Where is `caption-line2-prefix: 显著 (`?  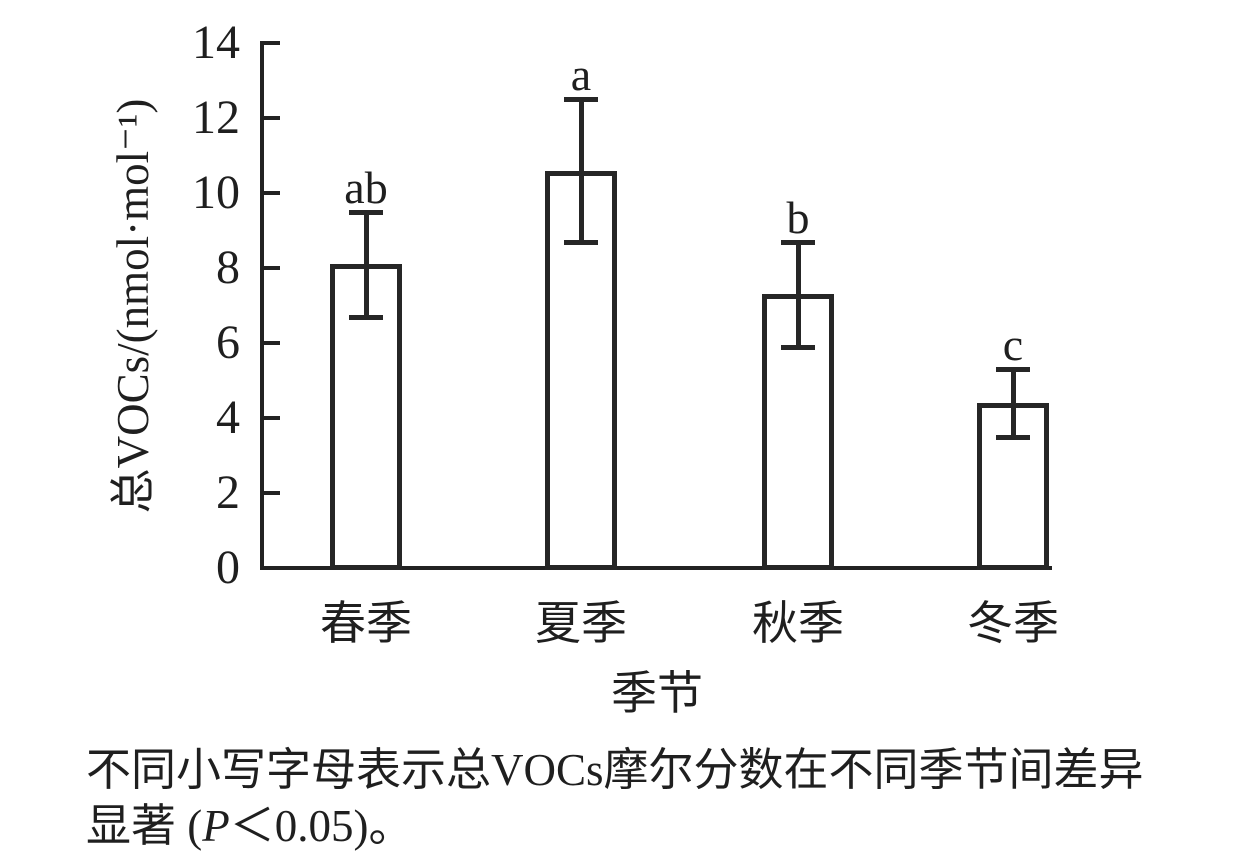 caption-line2-prefix: 显著 ( is located at coordinates (144, 826).